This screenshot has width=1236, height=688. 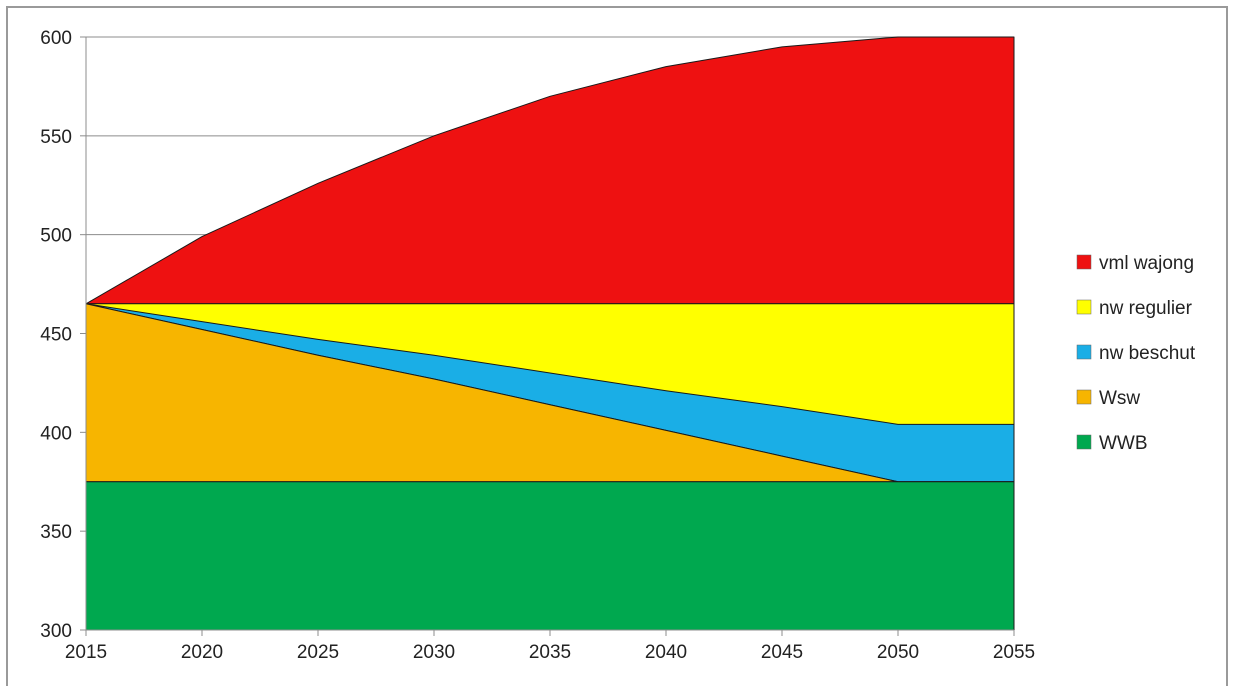 I want to click on y-tick-label: 600, so click(x=56, y=38).